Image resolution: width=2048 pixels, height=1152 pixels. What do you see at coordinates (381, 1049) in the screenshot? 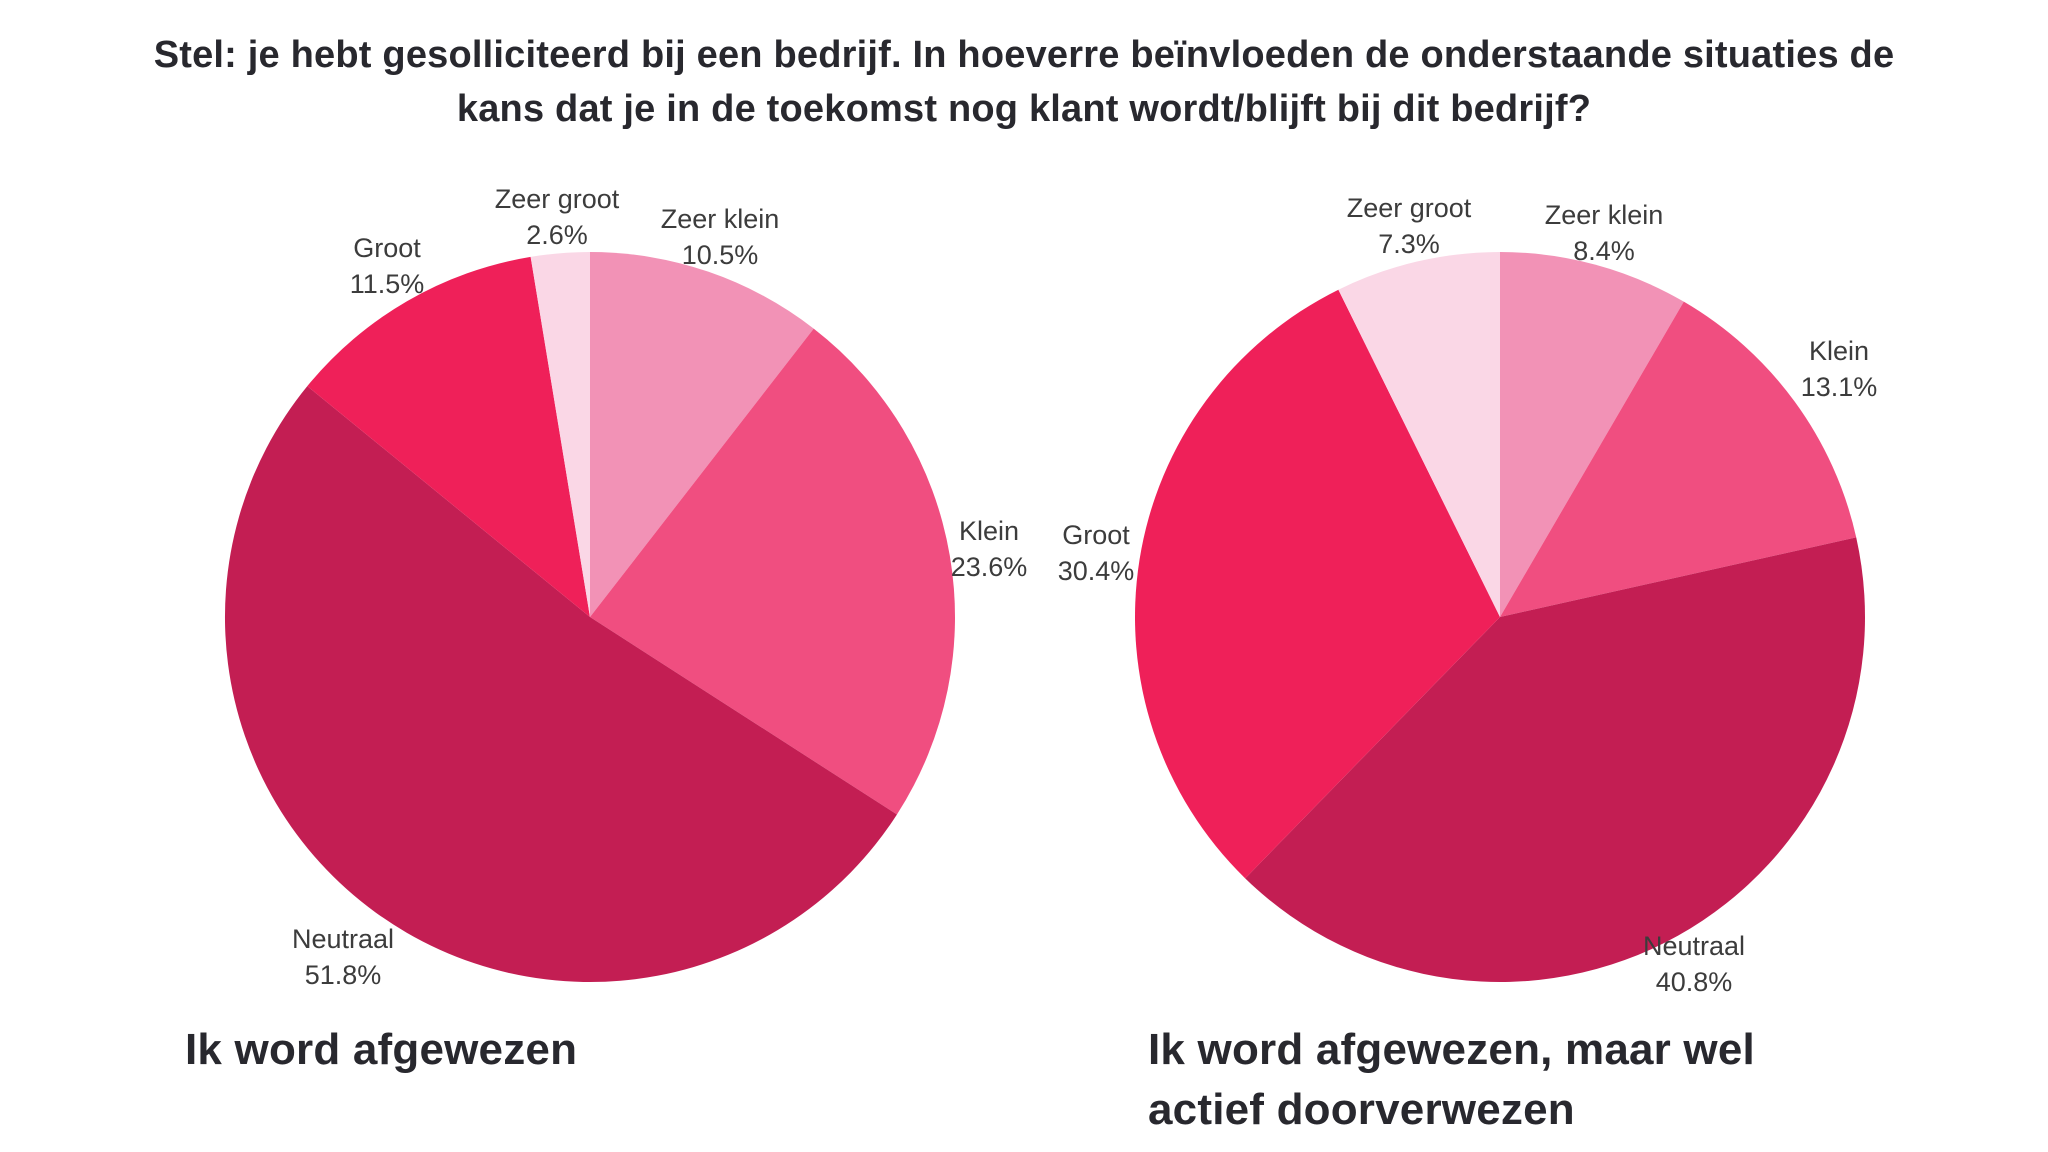
I see `caption-left-chart: Ik word afgewezen` at bounding box center [381, 1049].